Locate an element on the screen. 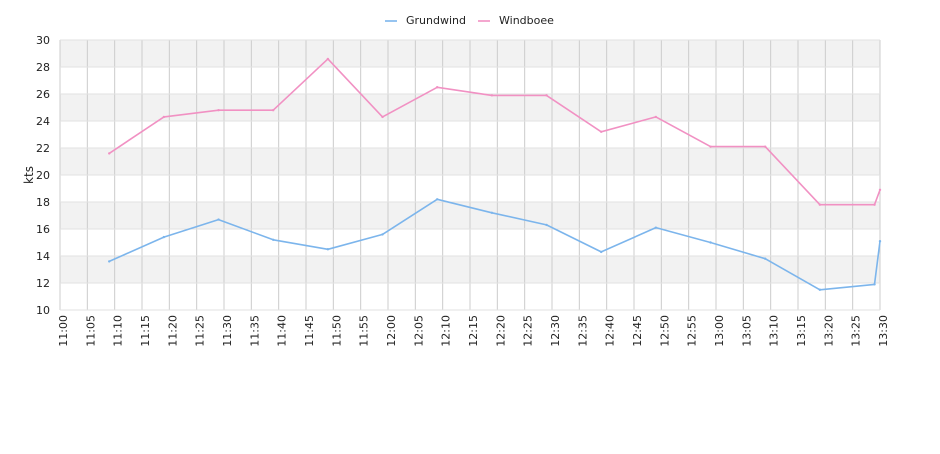  x-tick-label: 11:05 is located at coordinates (90, 331).